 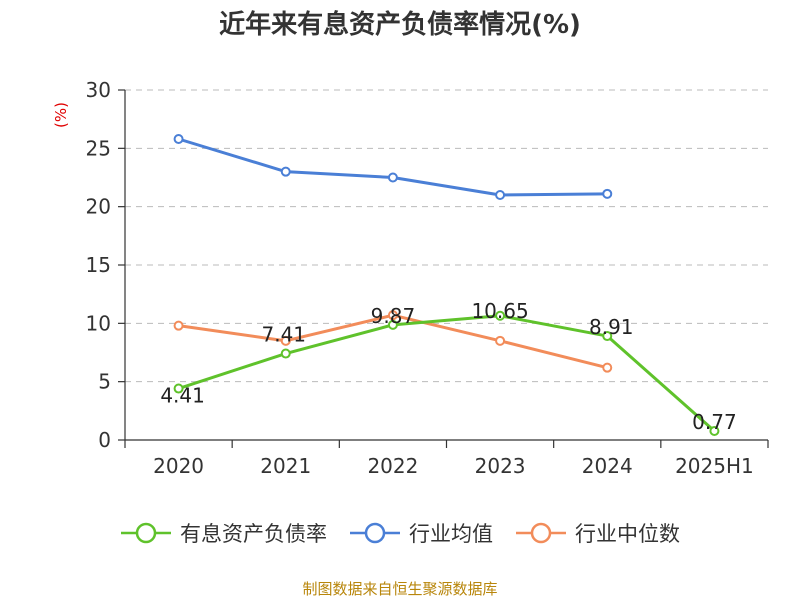 I want to click on data-label: 8.91, so click(x=611, y=327).